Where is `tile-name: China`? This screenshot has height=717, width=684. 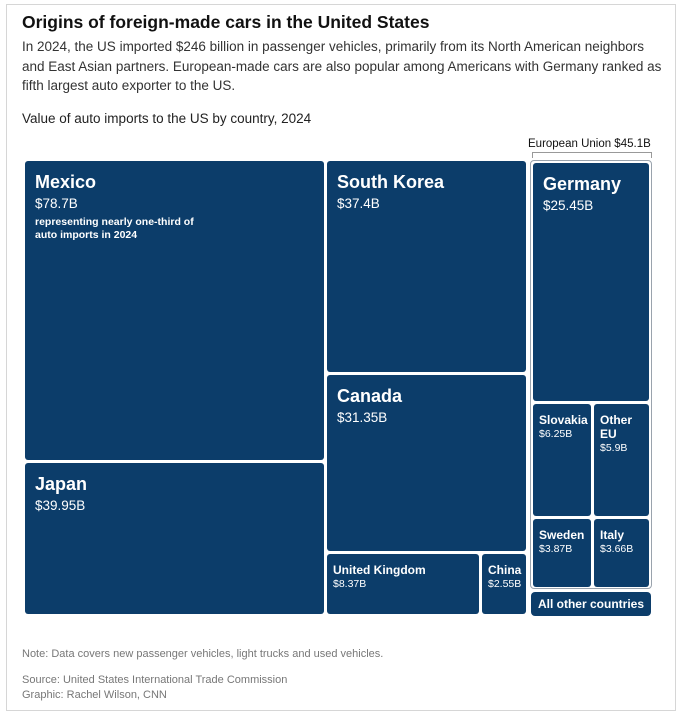
tile-name: China is located at coordinates (505, 570).